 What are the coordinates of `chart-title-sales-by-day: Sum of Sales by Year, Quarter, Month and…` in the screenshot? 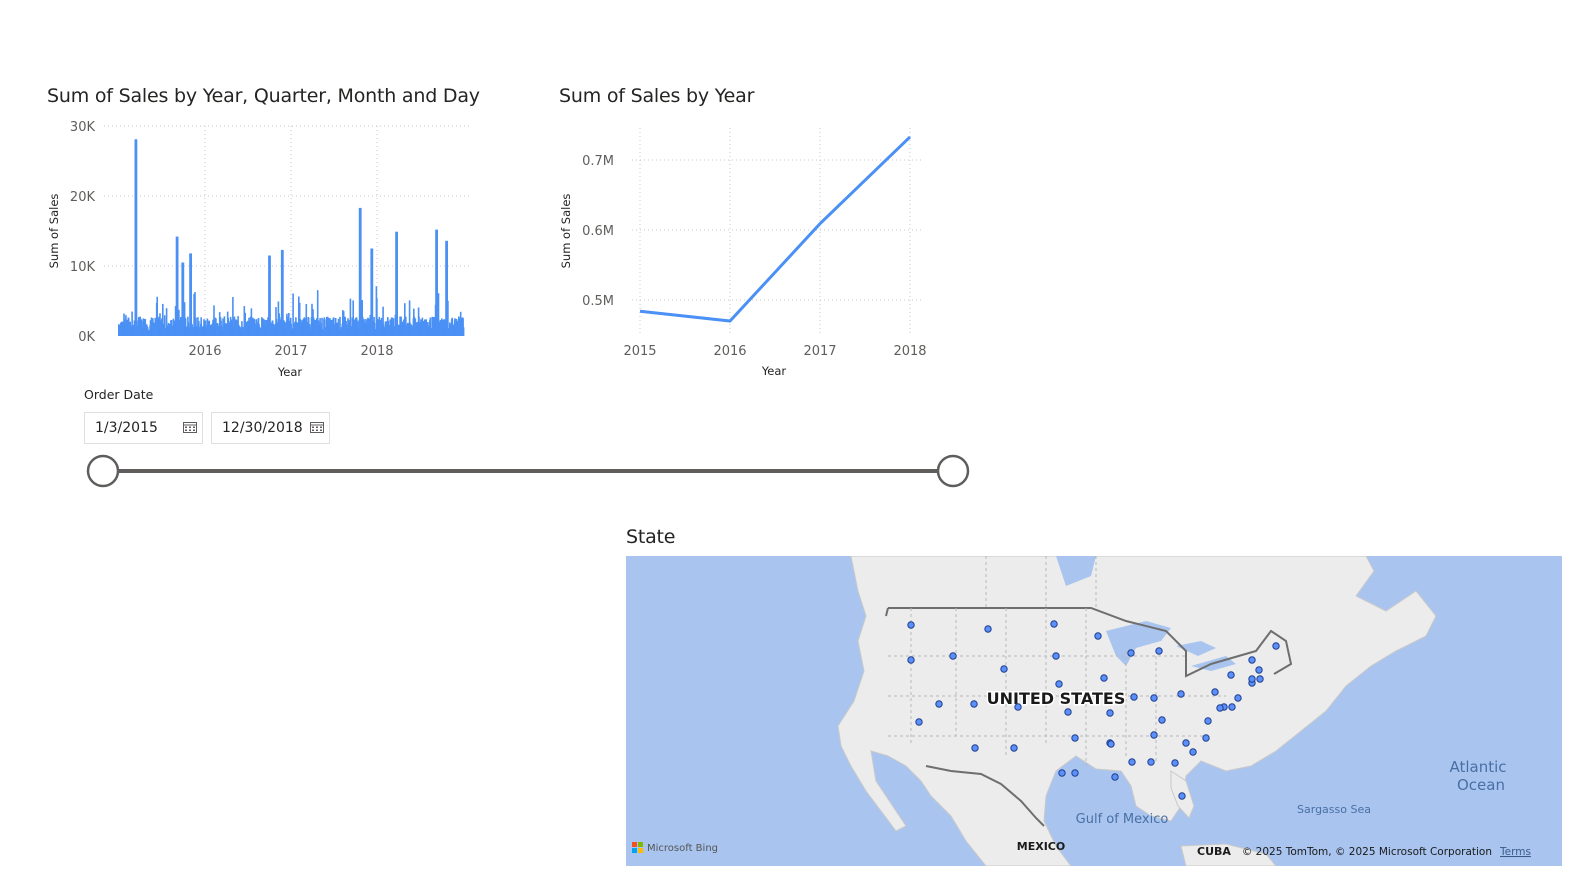 It's located at (263, 96).